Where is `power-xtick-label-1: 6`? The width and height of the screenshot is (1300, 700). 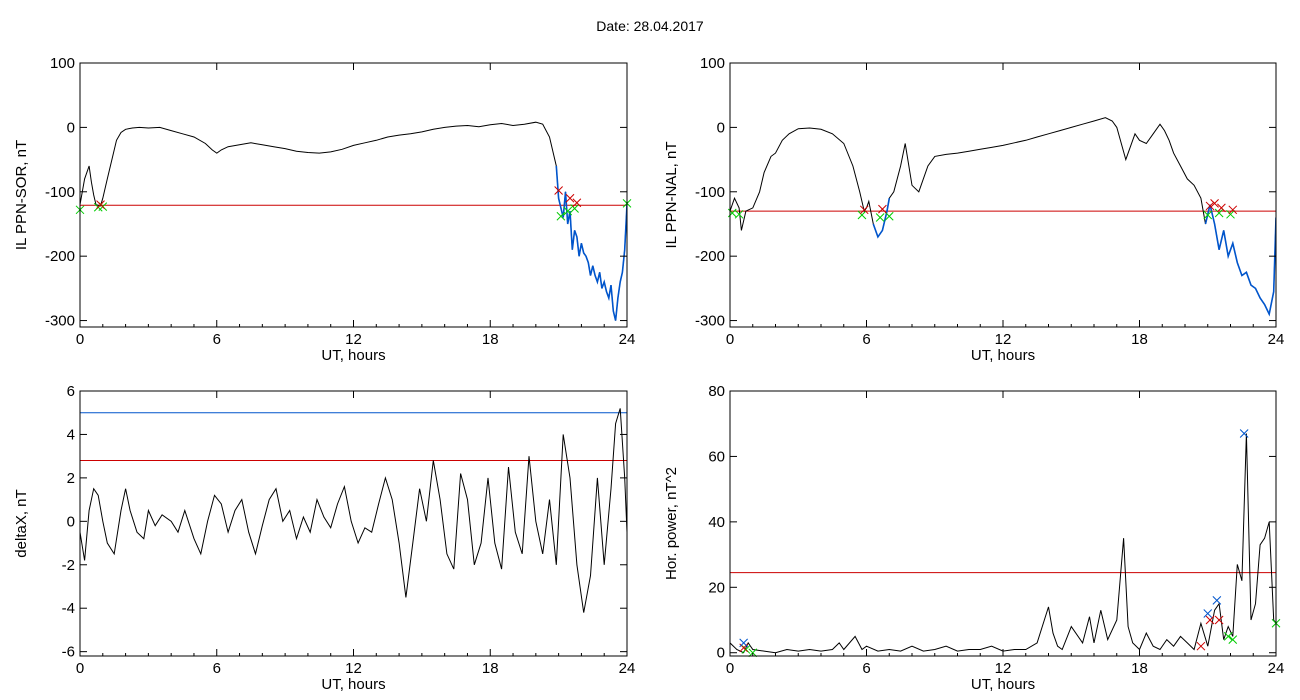 power-xtick-label-1: 6 is located at coordinates (866, 668).